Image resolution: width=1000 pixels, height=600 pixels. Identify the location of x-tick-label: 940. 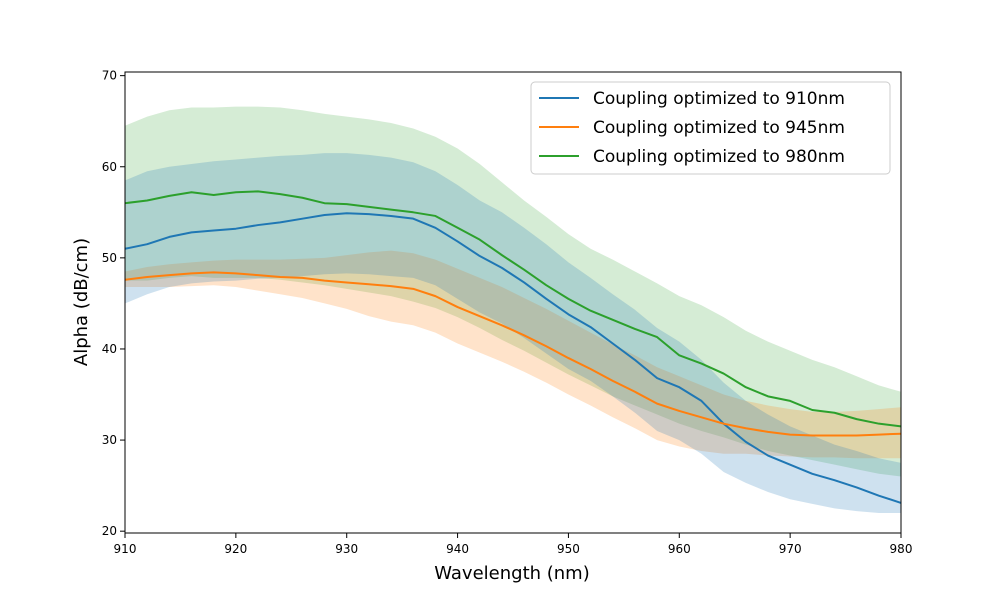
(457, 549).